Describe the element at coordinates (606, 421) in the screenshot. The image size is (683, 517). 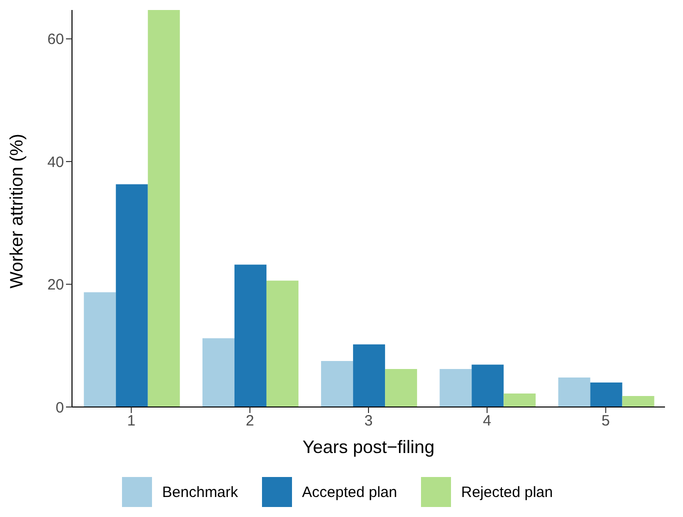
I see `x-tick-label: 5` at that location.